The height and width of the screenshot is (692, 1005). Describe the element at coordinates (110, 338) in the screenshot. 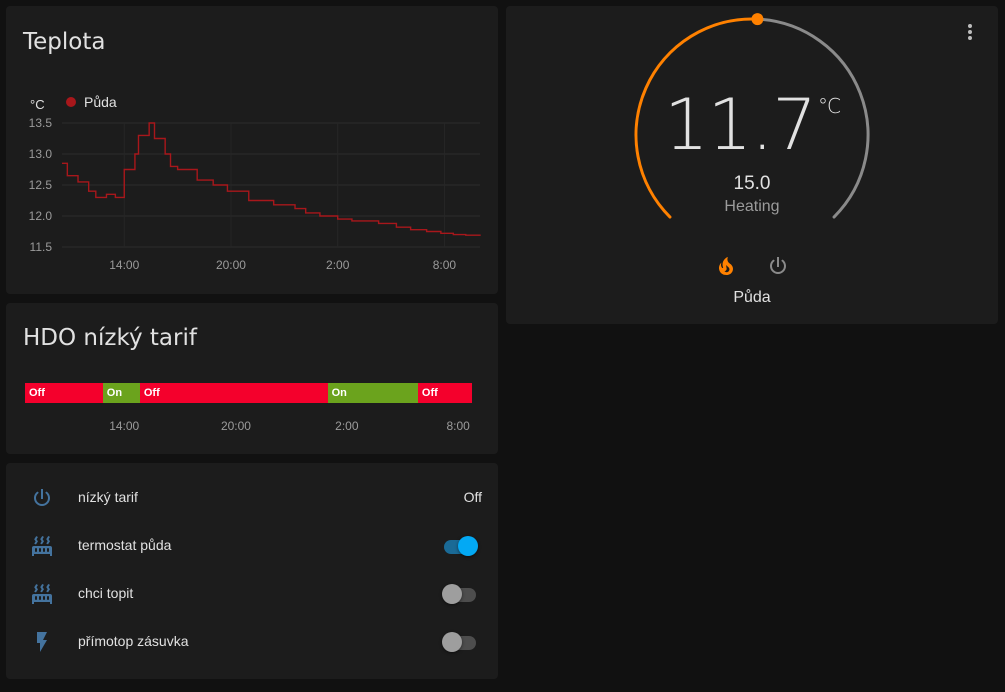

I see `hdo-title: HDO nízký tarif` at that location.